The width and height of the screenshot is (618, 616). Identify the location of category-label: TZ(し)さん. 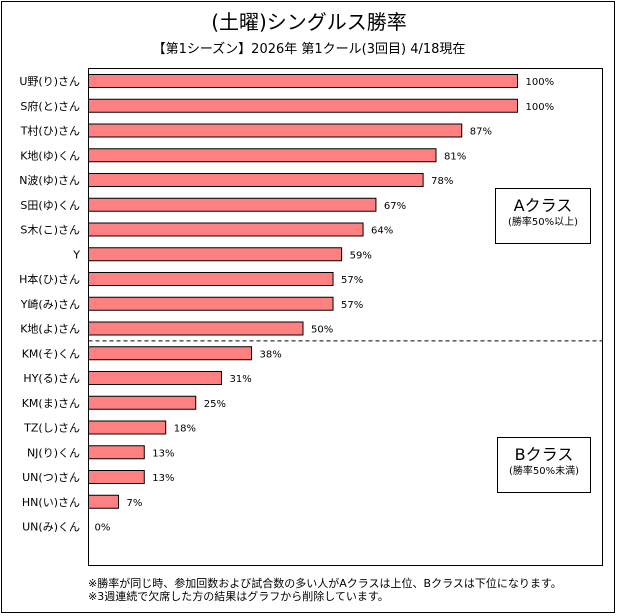
(51, 428).